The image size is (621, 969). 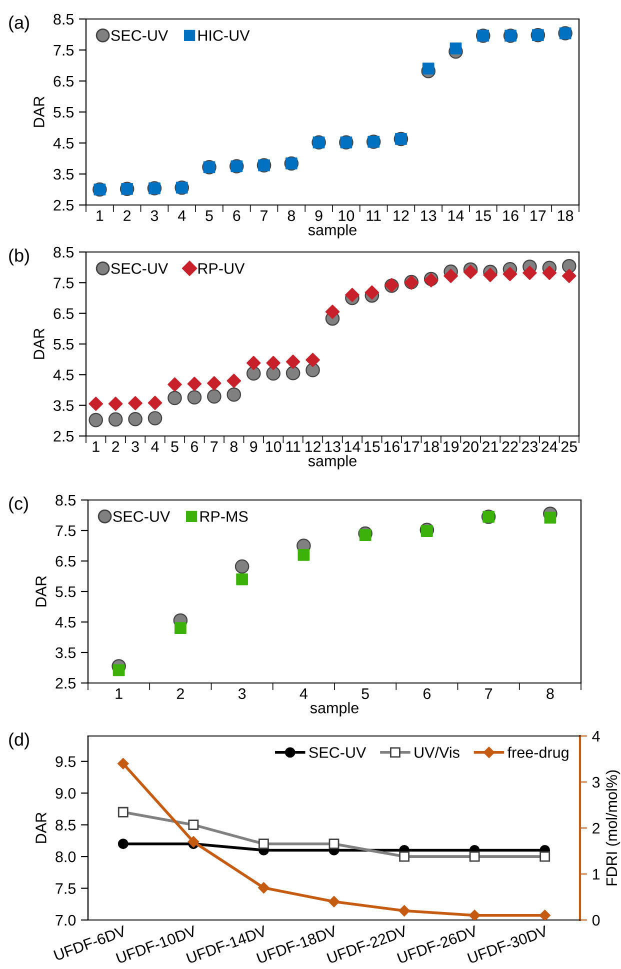 What do you see at coordinates (550, 446) in the screenshot?
I see `x-tick-label: 24` at bounding box center [550, 446].